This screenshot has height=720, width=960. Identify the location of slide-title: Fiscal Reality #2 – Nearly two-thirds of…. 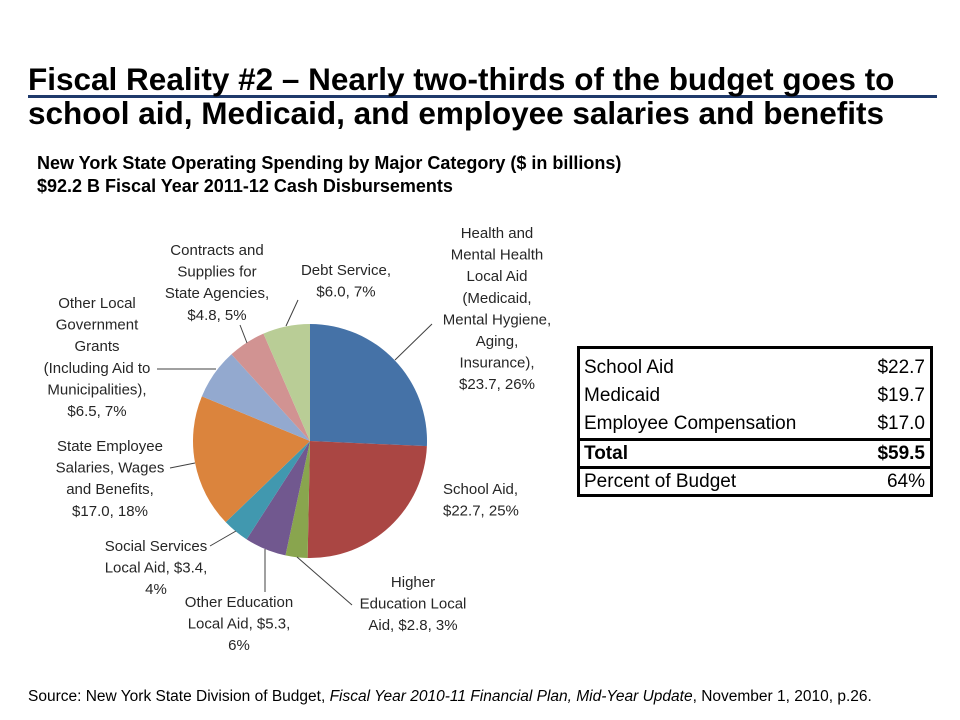
(461, 96).